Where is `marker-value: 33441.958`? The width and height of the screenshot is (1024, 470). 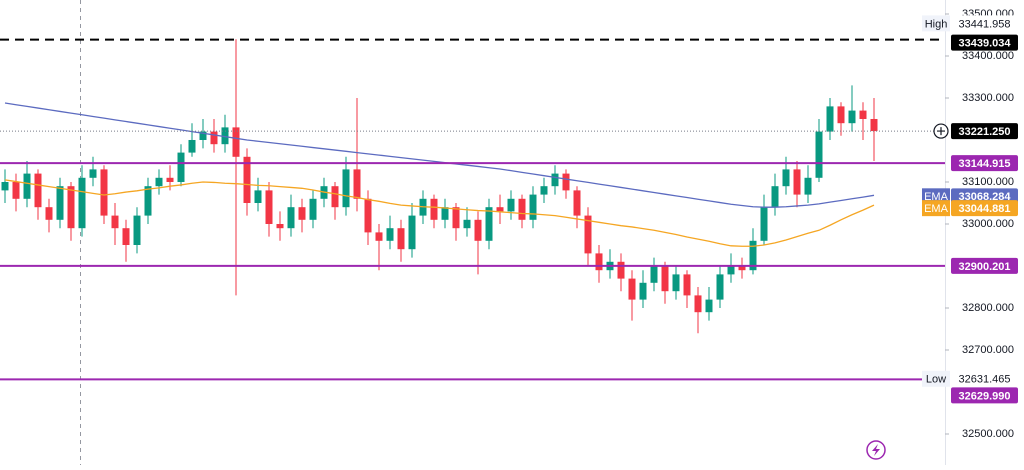 marker-value: 33441.958 is located at coordinates (985, 24).